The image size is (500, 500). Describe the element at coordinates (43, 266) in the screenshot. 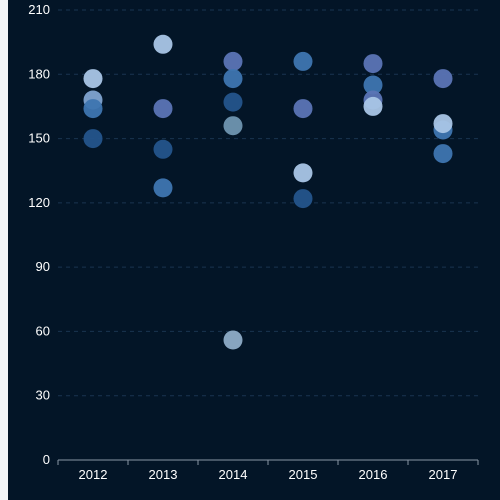

I see `y-tick-label: 90` at that location.